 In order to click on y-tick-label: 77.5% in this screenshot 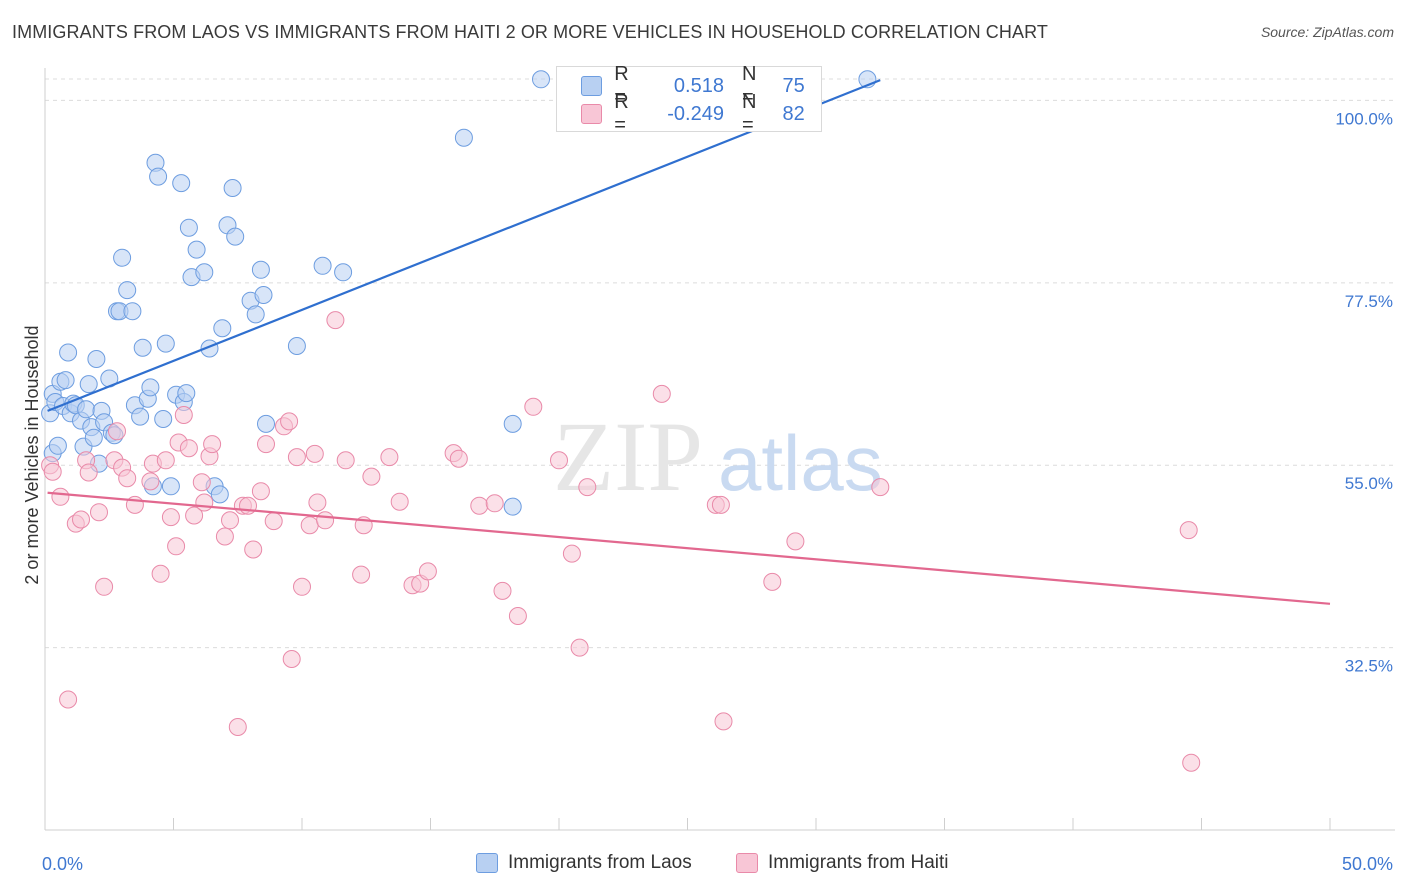, I will do `click(1369, 301)`.